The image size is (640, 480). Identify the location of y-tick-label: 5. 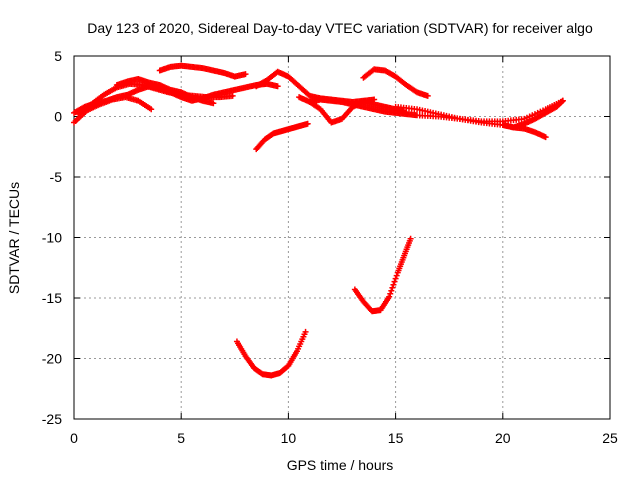
(58, 56).